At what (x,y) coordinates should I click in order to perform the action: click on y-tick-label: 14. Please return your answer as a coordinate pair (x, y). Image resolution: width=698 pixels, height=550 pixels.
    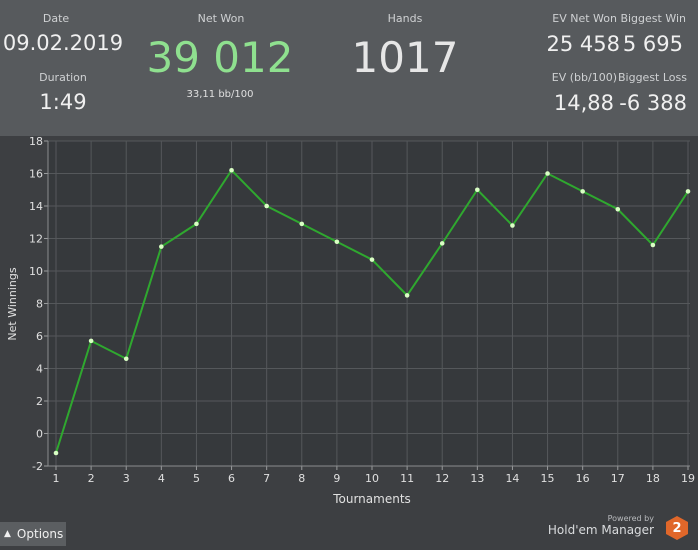
    Looking at the image, I should click on (36, 206).